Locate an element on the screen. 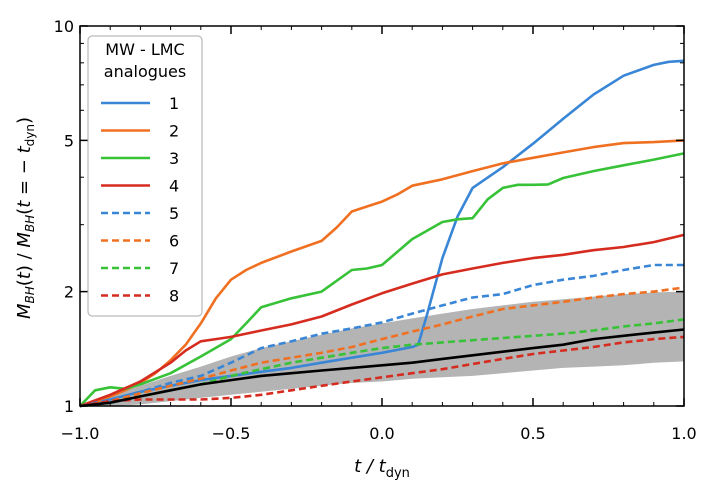  legend-label-5: 5 is located at coordinates (174, 213).